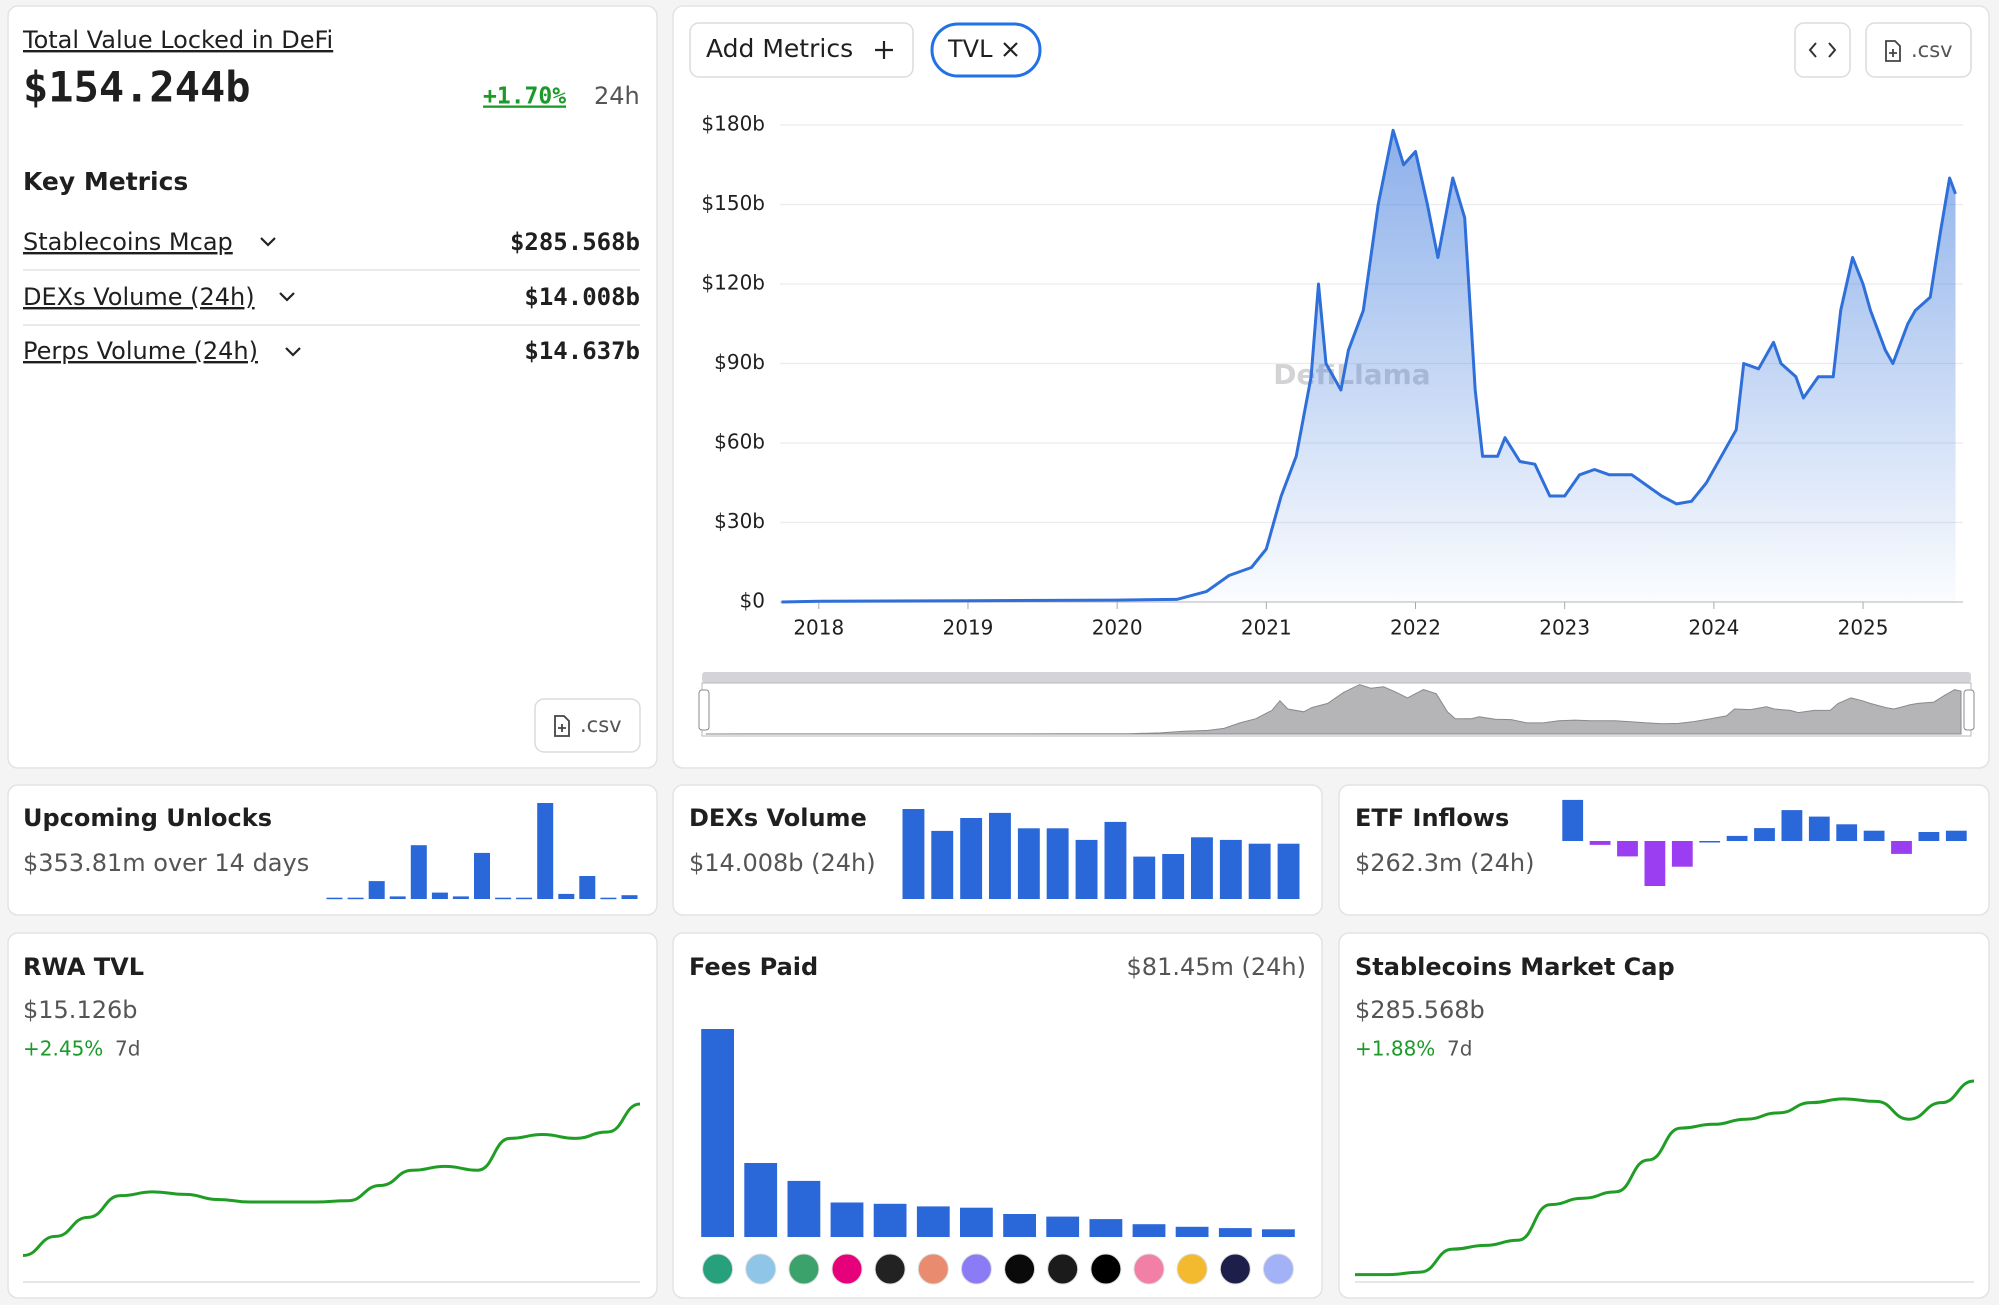  I want to click on x-tick-label: 2022, so click(1415, 628).